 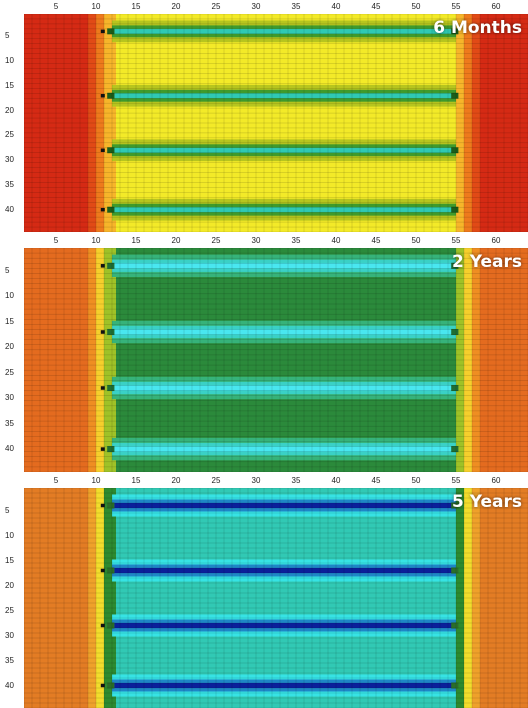 I want to click on x-axis-ruler: 5 10 15 20 25 30 35 40 45 50 55 60, so click(x=264, y=481).